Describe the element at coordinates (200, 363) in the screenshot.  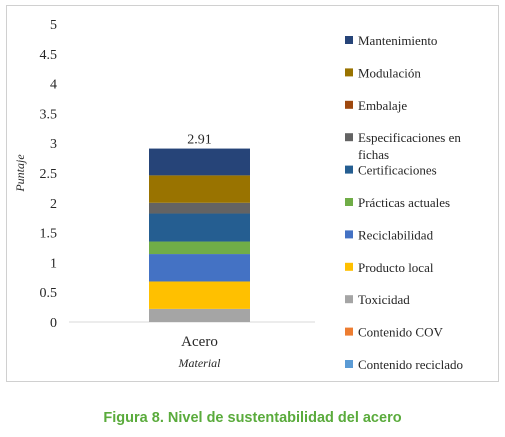
I see `x-axis-title: Material` at that location.